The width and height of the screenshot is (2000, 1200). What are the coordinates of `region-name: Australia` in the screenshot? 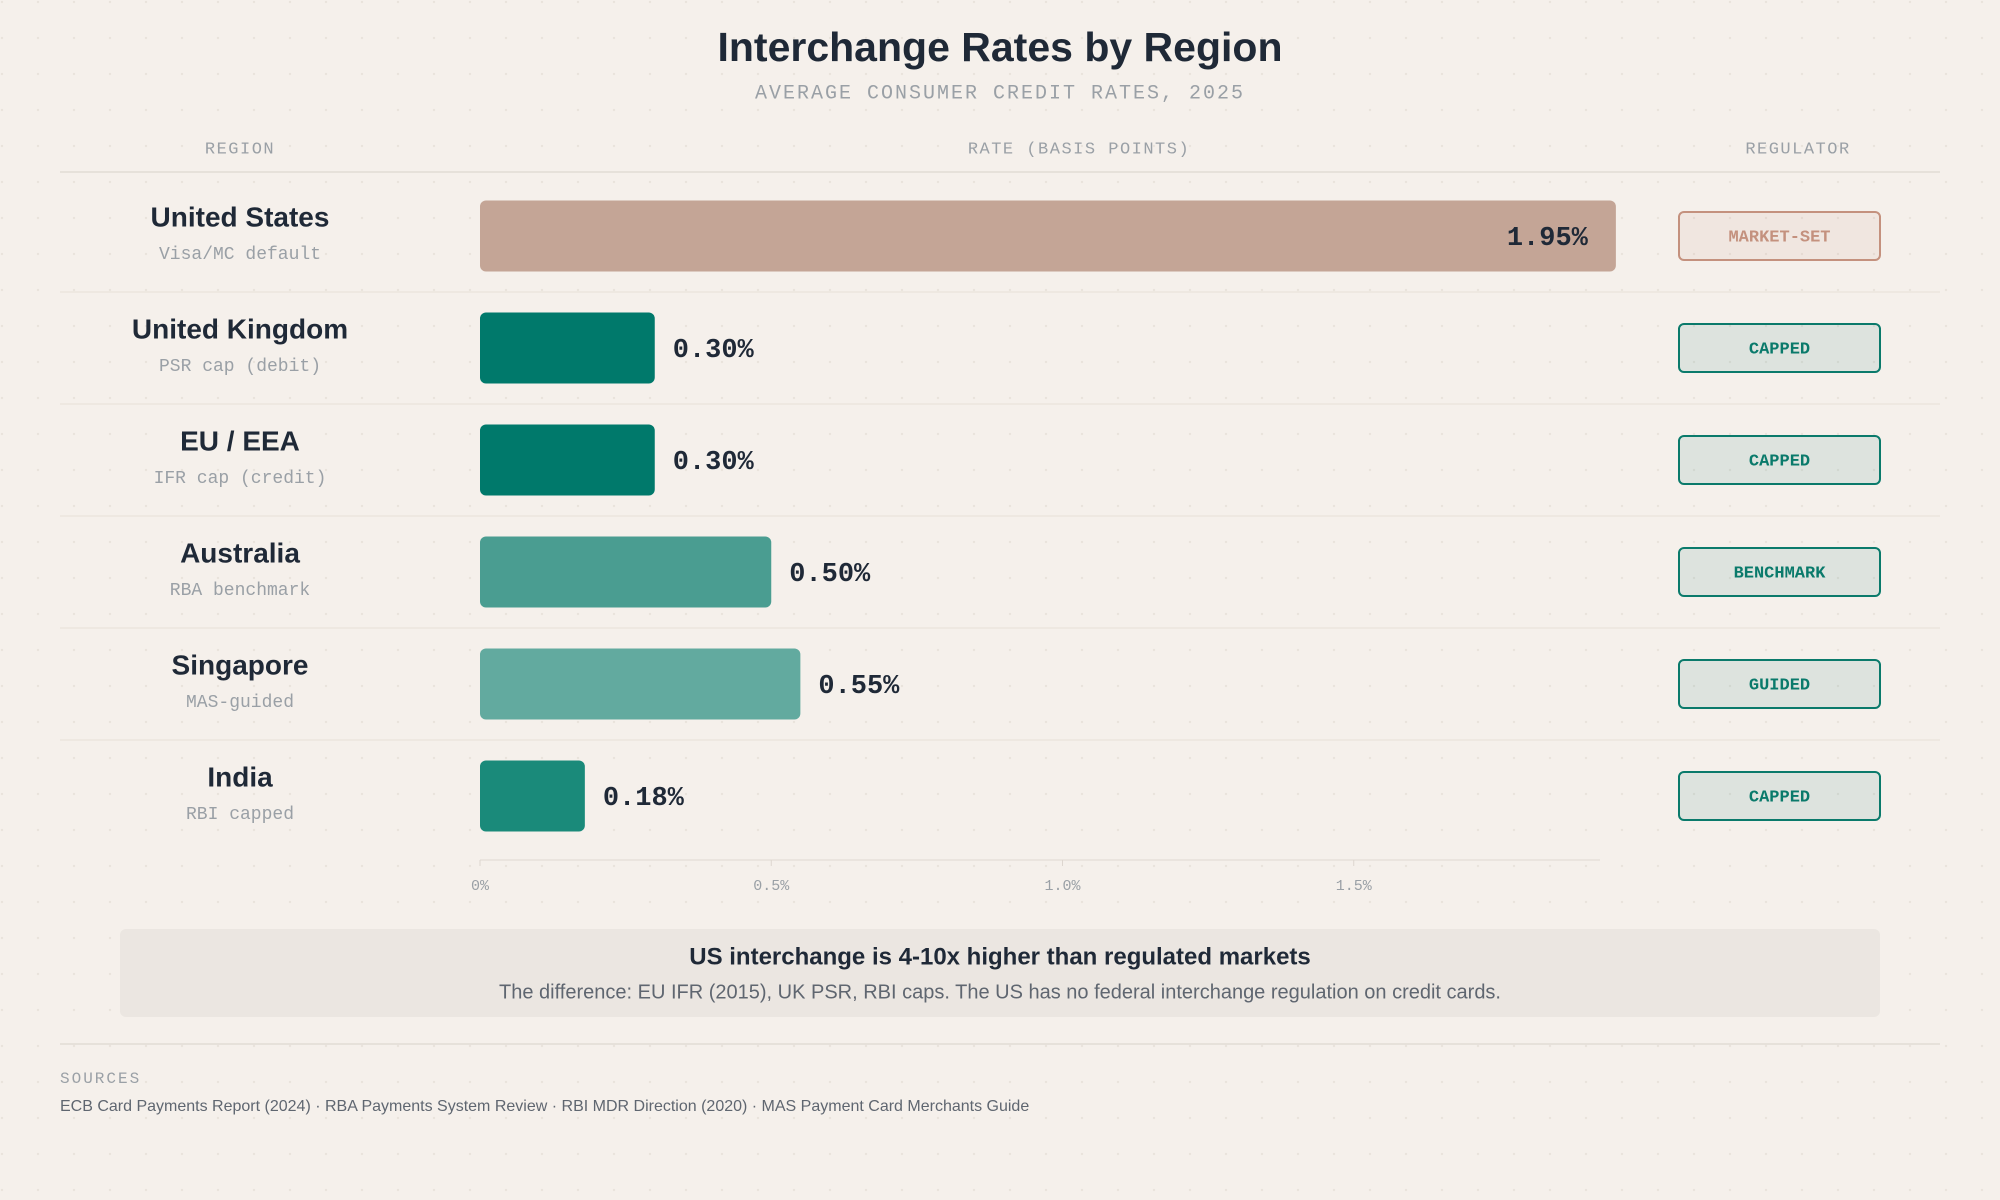 It's located at (240, 552).